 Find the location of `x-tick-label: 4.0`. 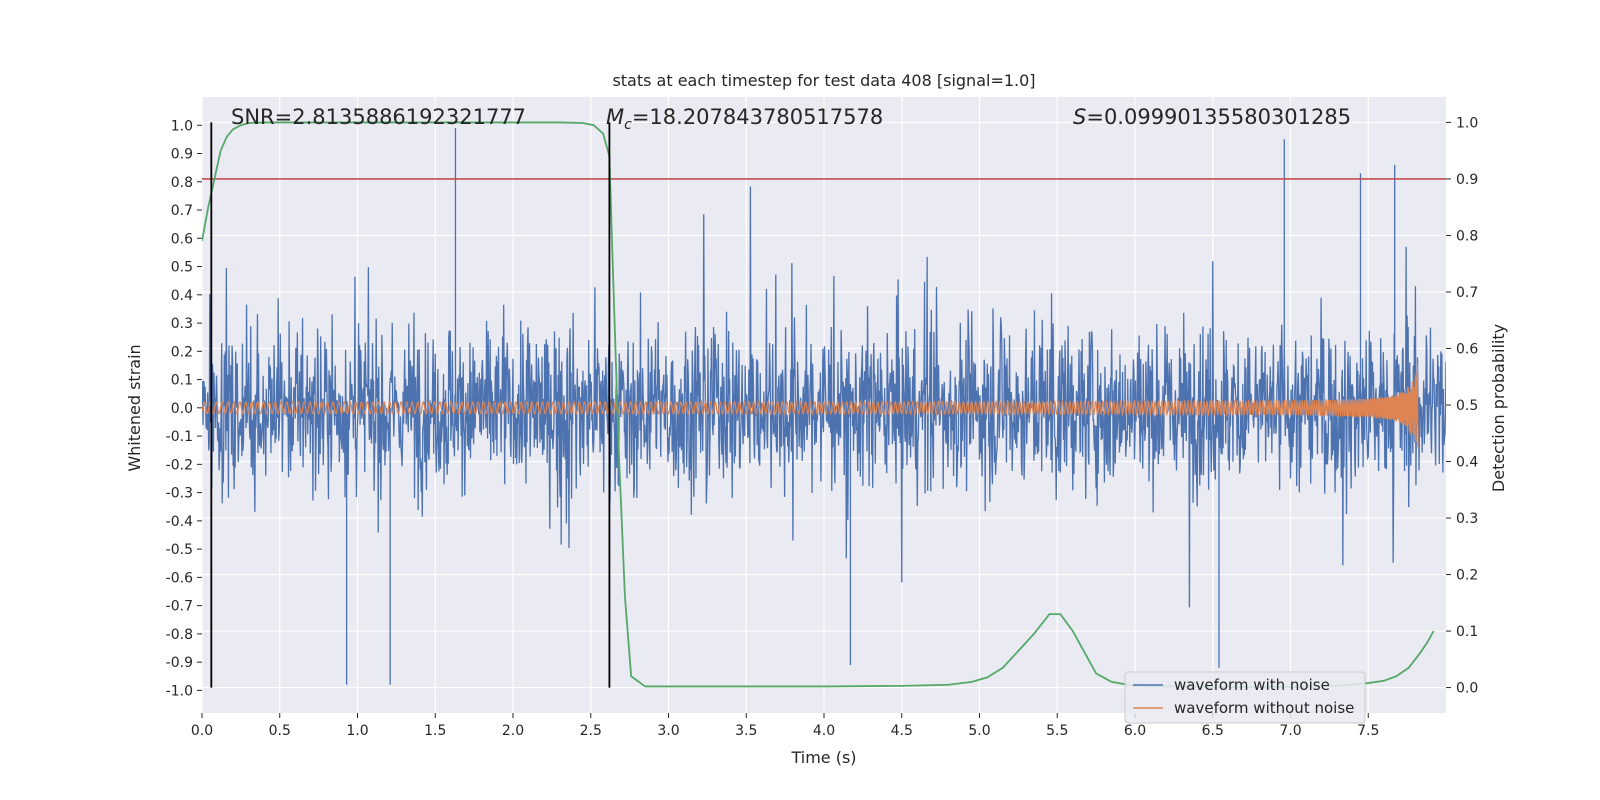

x-tick-label: 4.0 is located at coordinates (824, 731).